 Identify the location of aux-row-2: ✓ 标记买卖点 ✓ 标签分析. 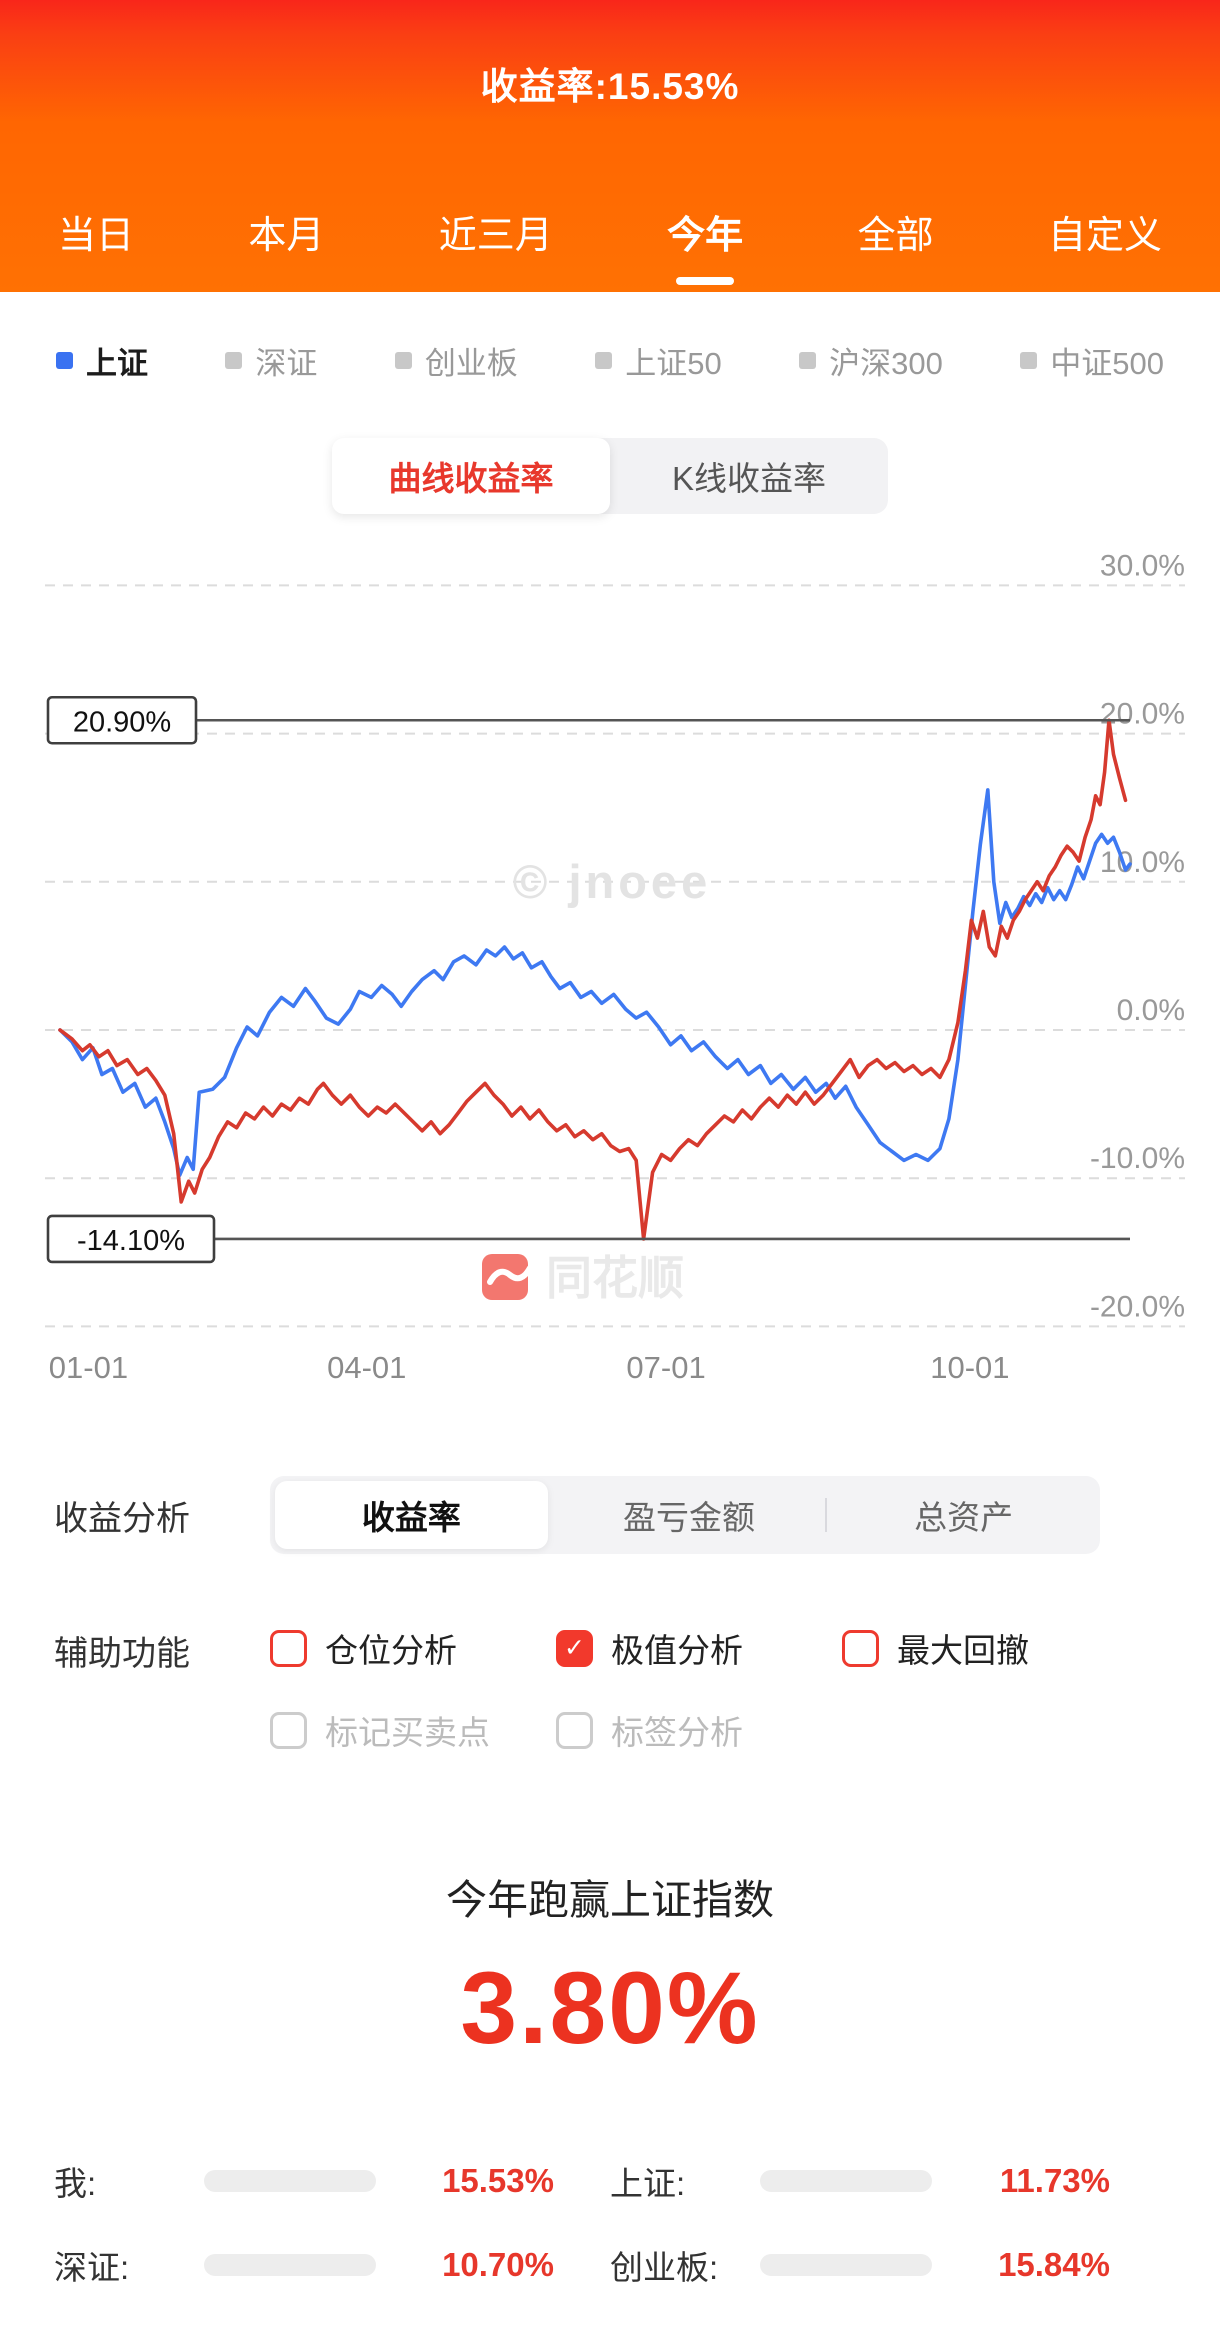
(699, 1730).